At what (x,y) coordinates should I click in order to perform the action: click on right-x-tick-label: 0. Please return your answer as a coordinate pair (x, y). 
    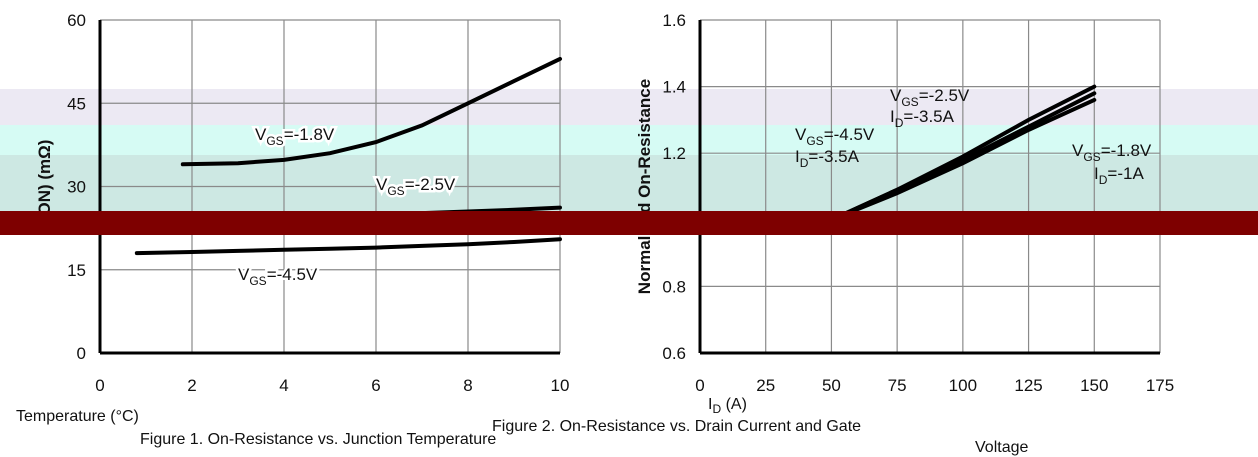
    Looking at the image, I should click on (699, 385).